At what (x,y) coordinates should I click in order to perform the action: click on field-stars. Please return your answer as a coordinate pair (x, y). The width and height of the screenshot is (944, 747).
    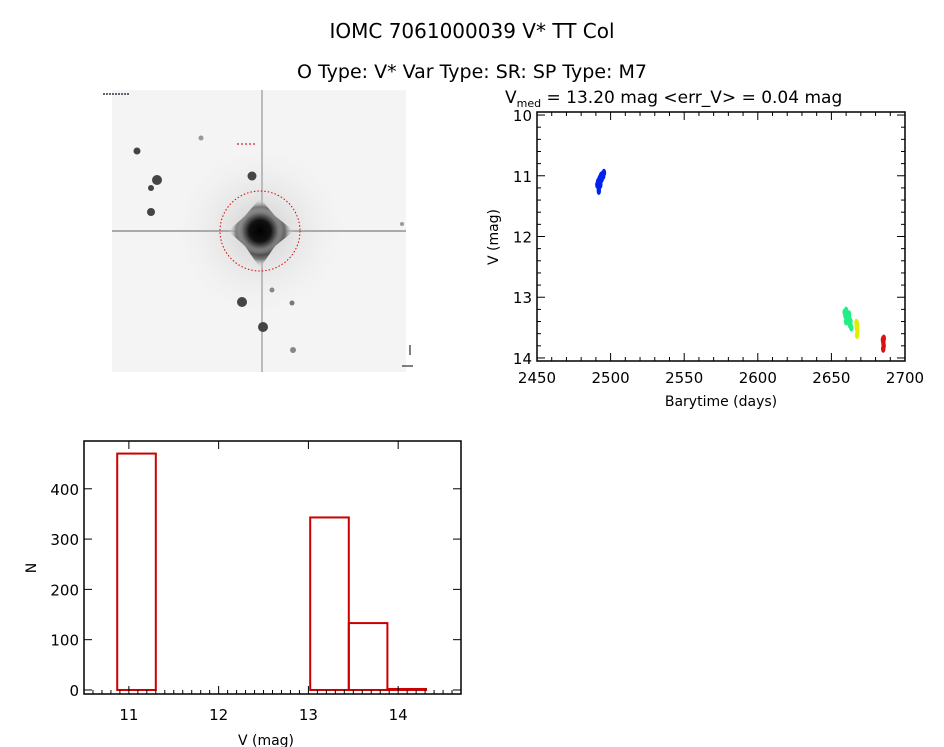
    Looking at the image, I should click on (268, 244).